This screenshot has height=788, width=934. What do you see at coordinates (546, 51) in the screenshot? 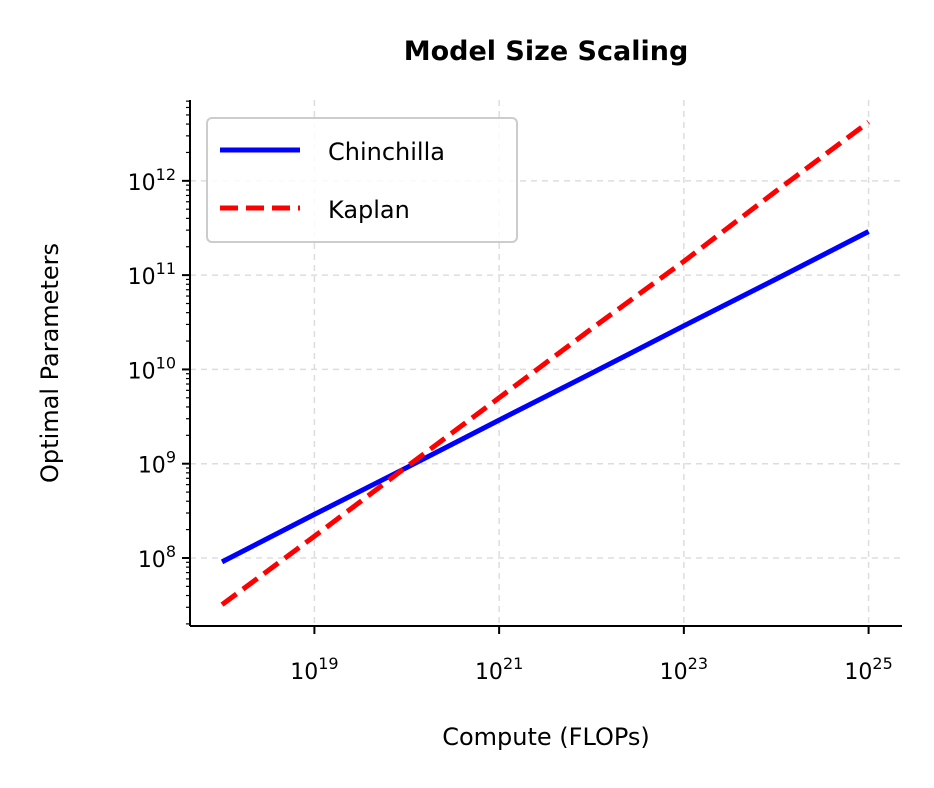
I see `chart-title: Model Size Scaling` at bounding box center [546, 51].